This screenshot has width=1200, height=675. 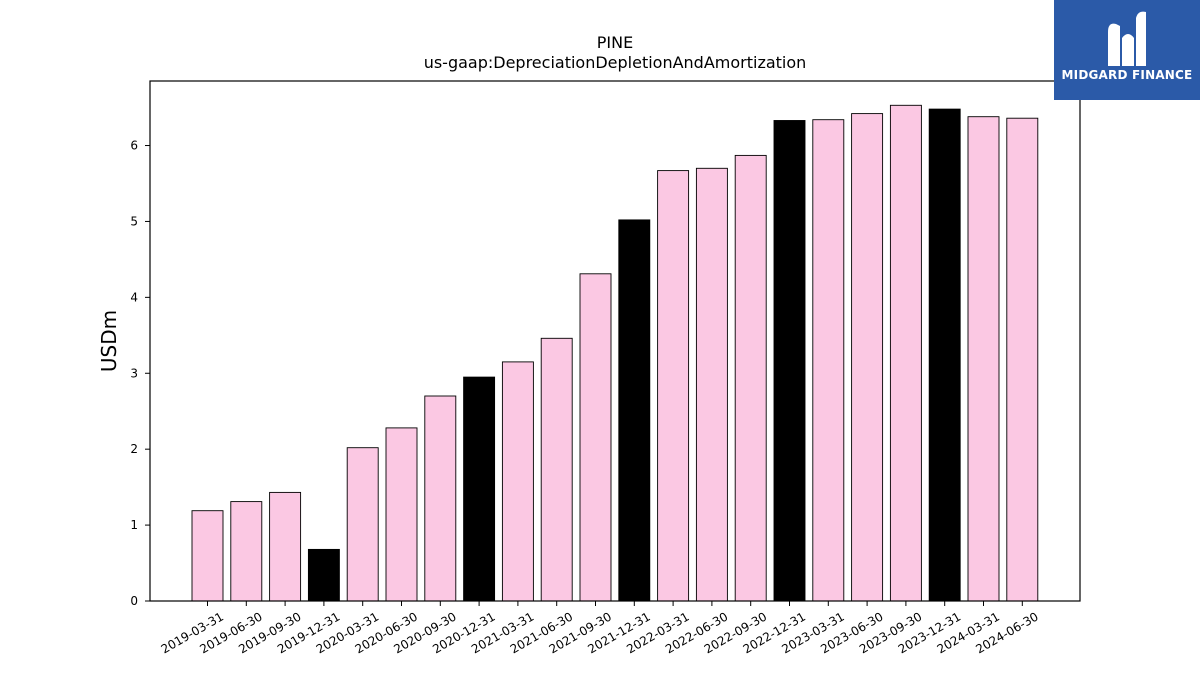 What do you see at coordinates (134, 525) in the screenshot?
I see `y-tick-label: 1` at bounding box center [134, 525].